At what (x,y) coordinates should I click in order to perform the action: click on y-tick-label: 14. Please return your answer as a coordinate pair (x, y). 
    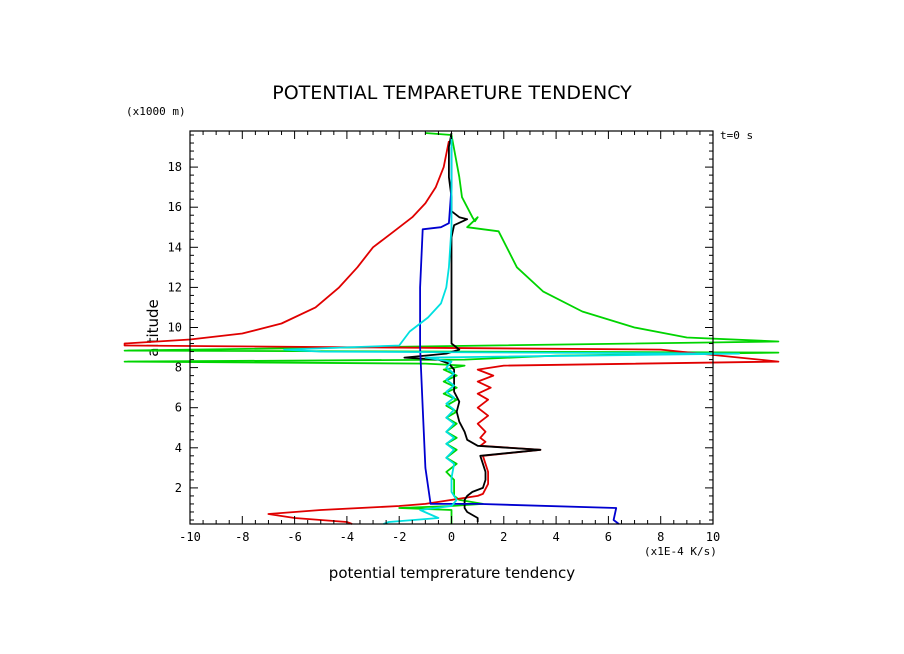
    Looking at the image, I should click on (175, 247).